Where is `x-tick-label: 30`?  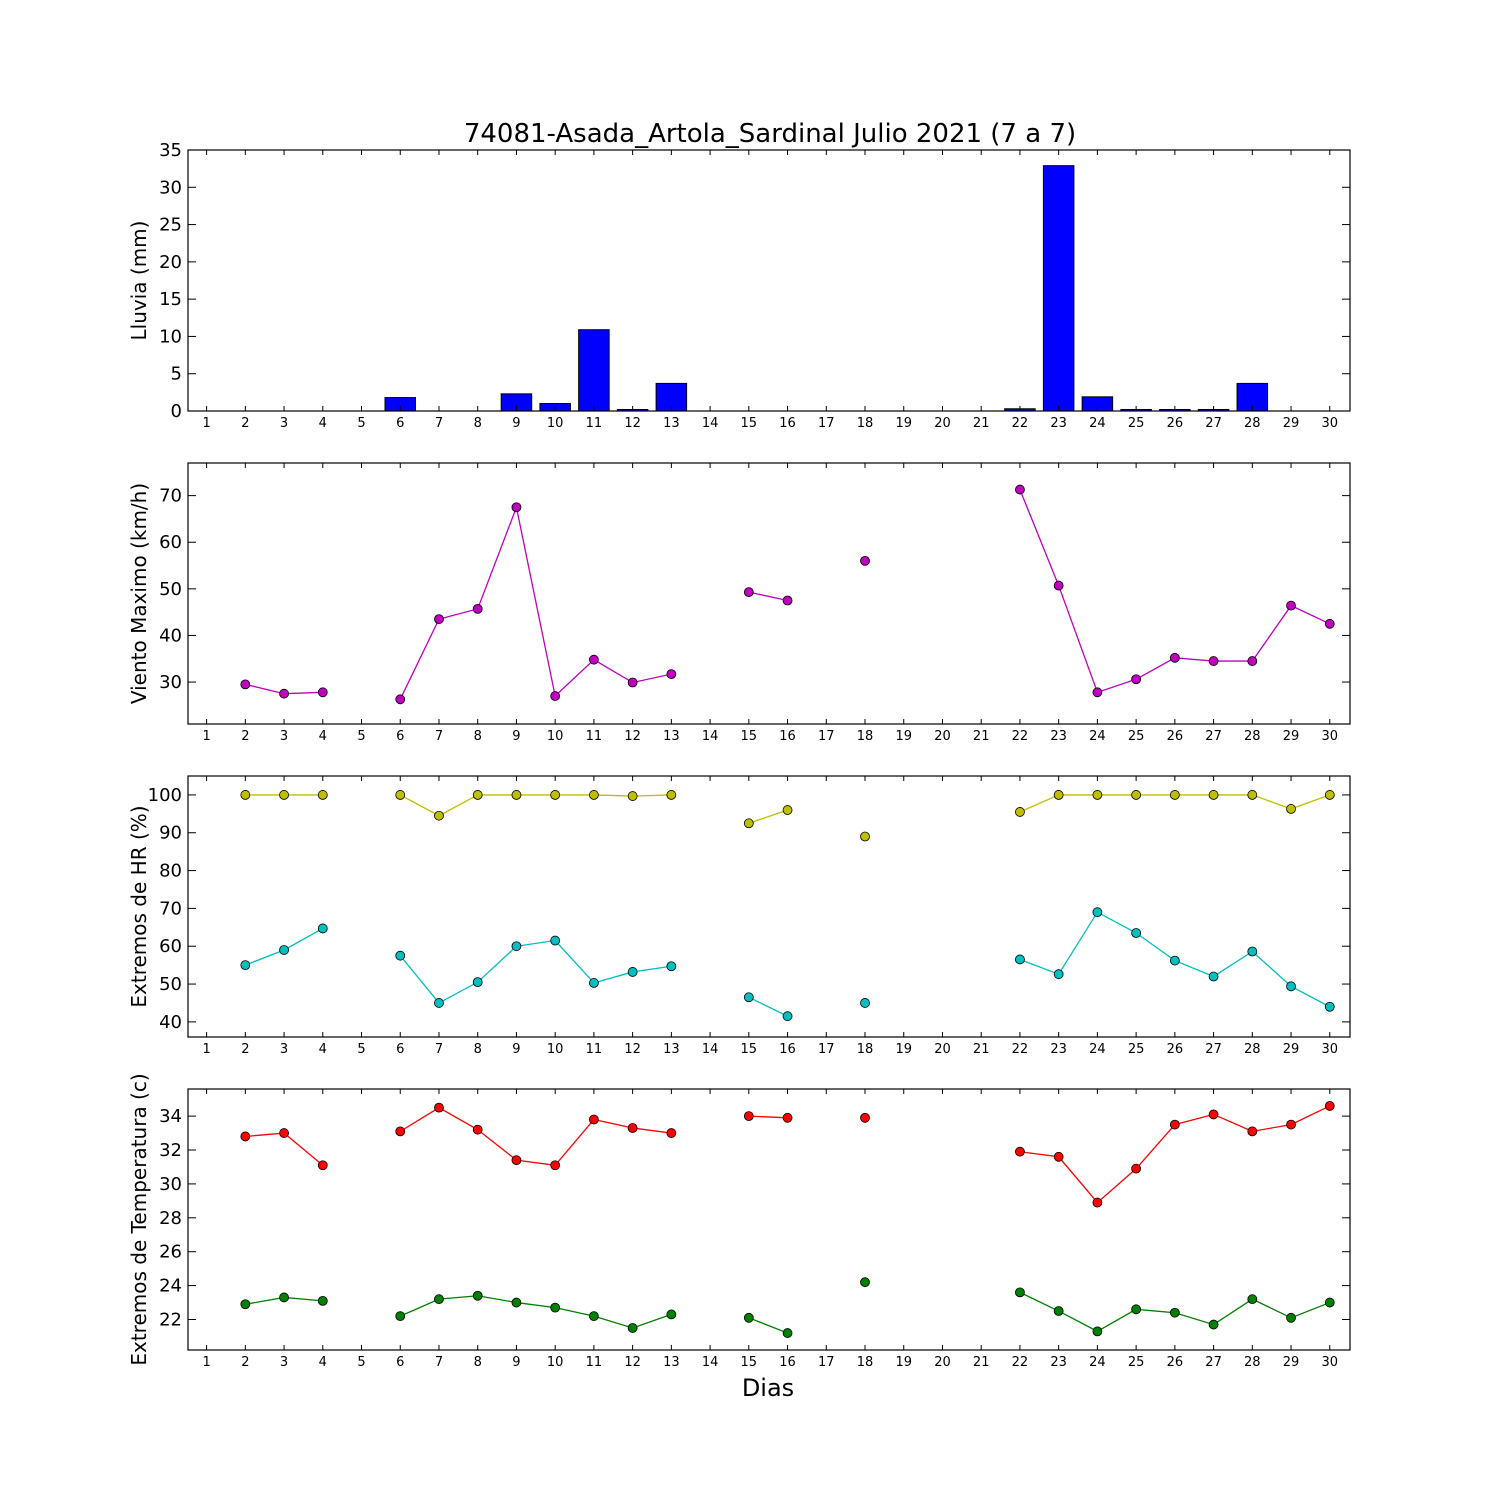 x-tick-label: 30 is located at coordinates (1329, 423).